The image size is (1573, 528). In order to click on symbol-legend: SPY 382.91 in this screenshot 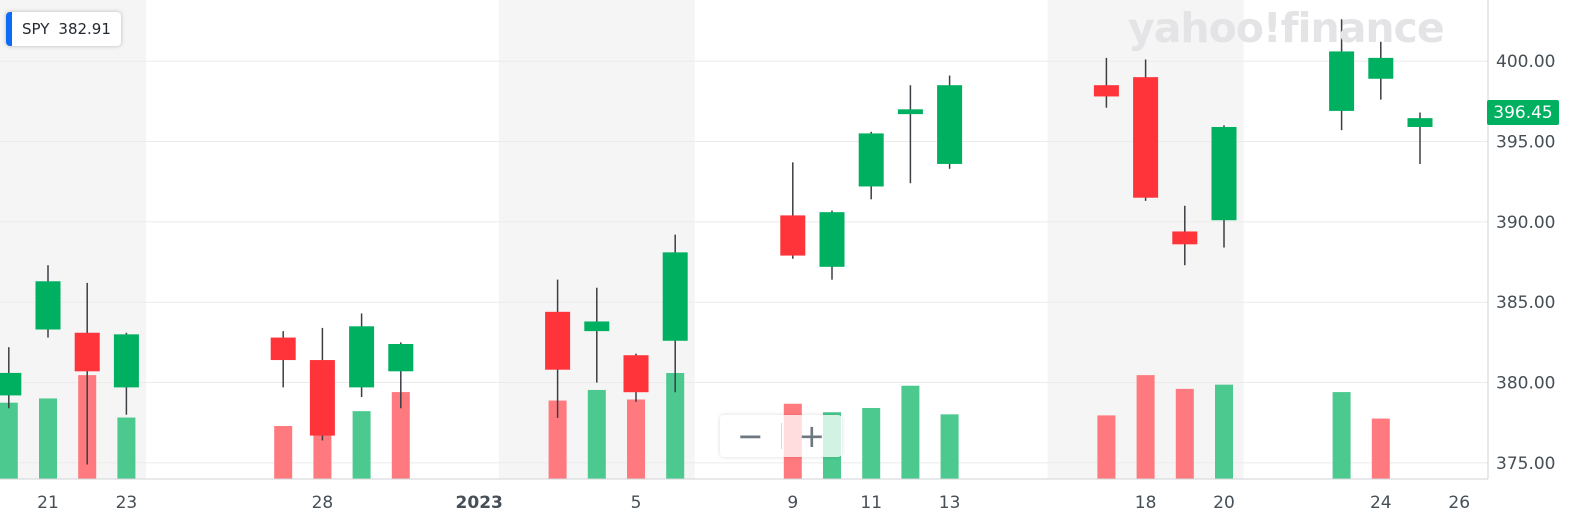, I will do `click(63, 29)`.